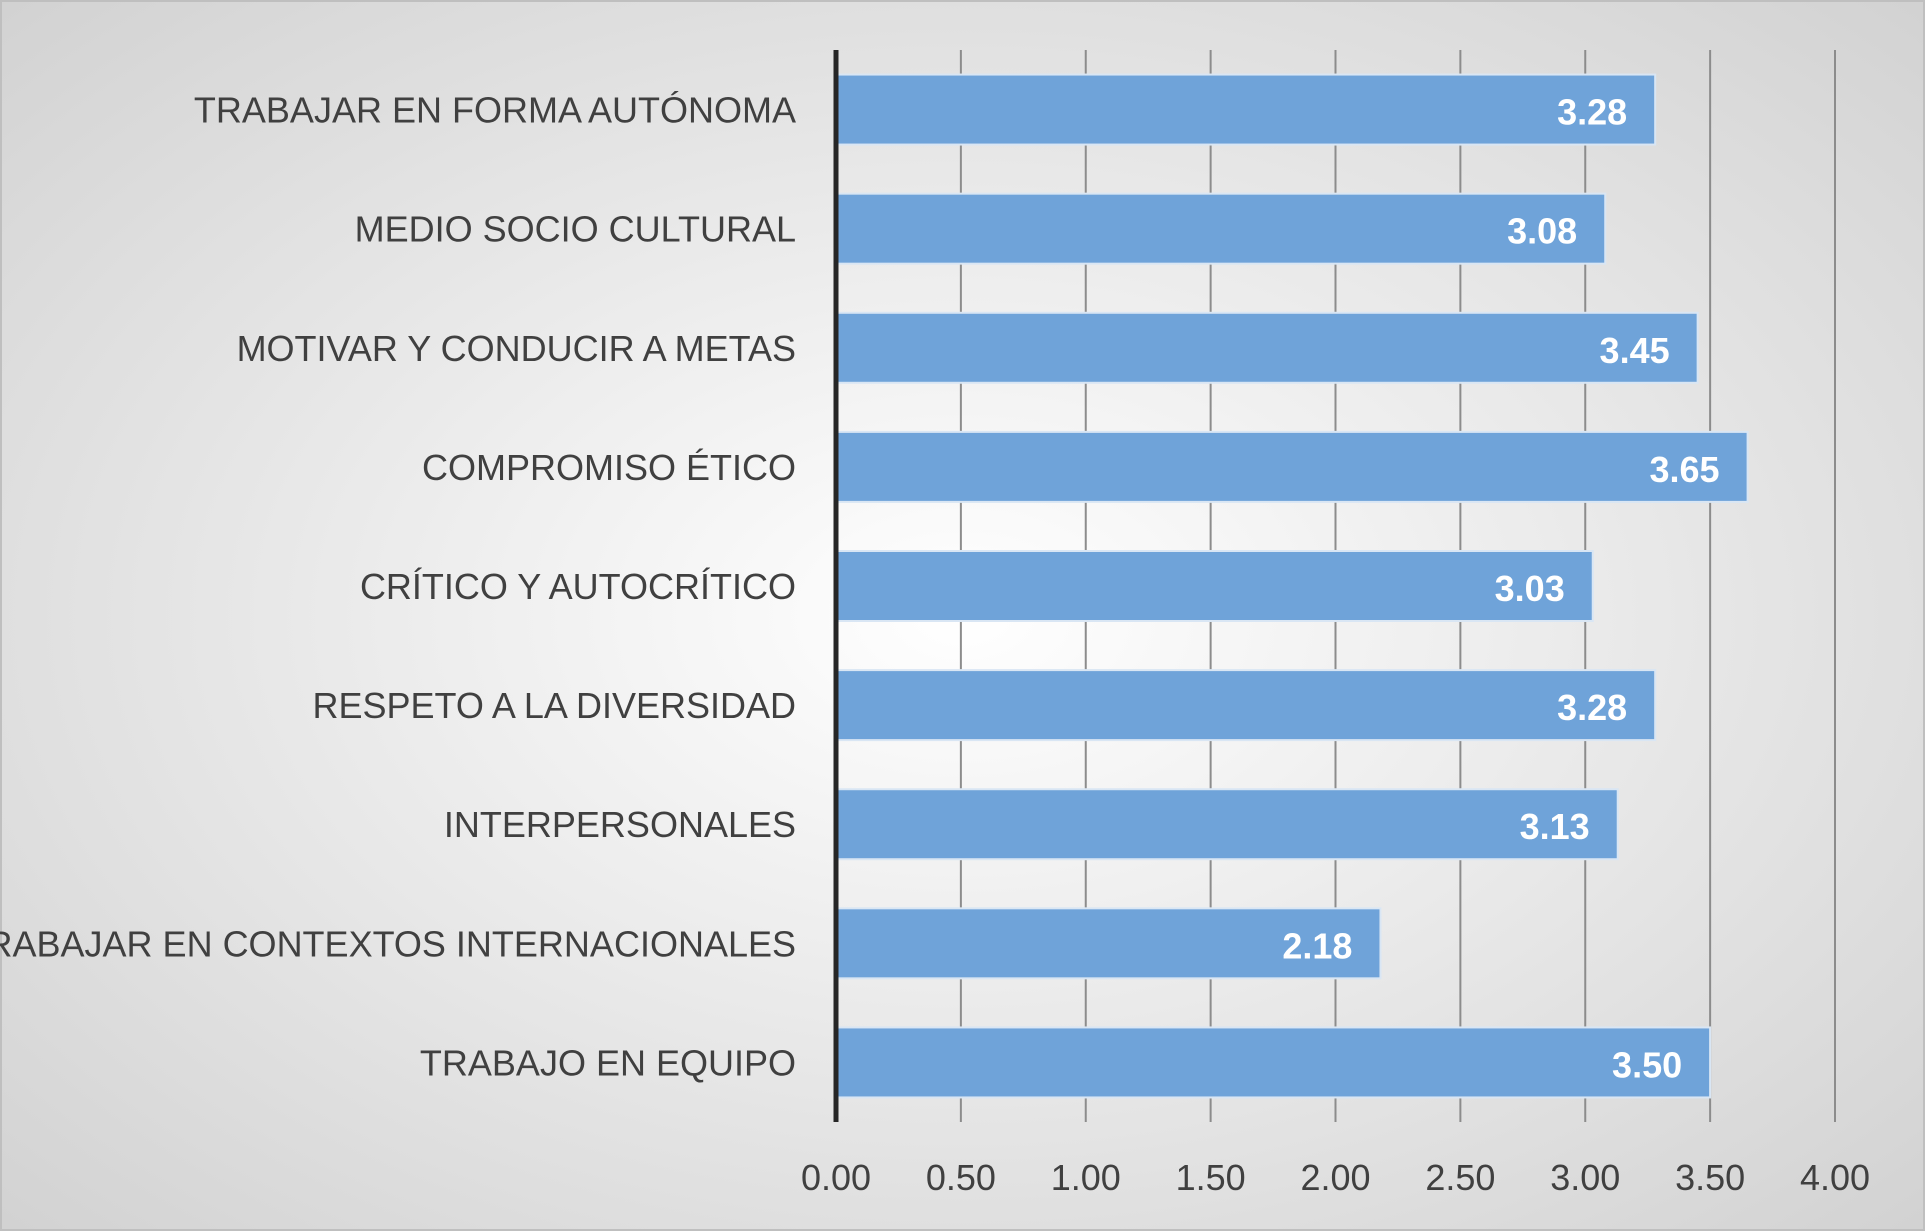 The width and height of the screenshot is (1925, 1231). I want to click on x-tick-label: 3.00, so click(1585, 1177).